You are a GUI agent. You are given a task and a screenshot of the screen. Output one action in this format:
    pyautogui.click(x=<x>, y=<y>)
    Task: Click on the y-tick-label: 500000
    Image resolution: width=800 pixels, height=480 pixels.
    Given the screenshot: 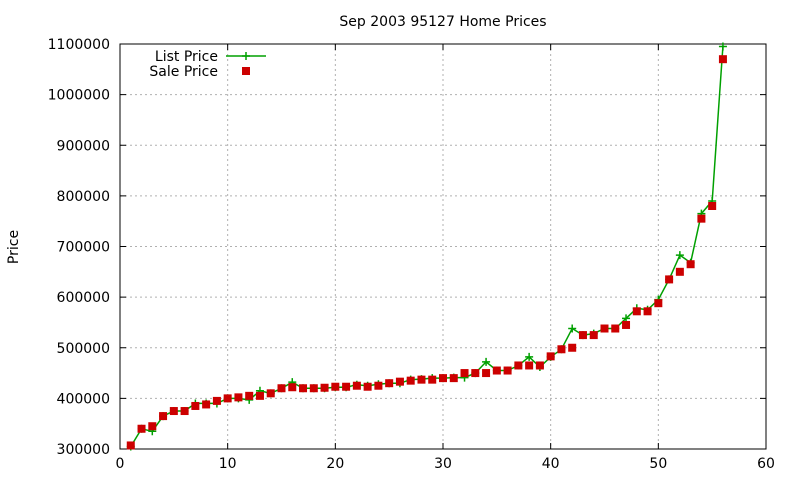 What is the action you would take?
    pyautogui.click(x=83, y=349)
    